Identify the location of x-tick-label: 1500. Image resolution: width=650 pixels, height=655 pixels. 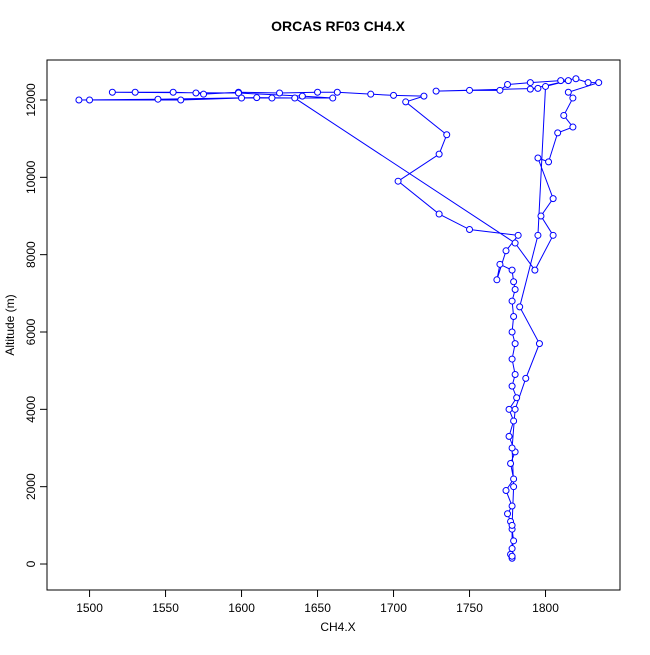
(89, 608).